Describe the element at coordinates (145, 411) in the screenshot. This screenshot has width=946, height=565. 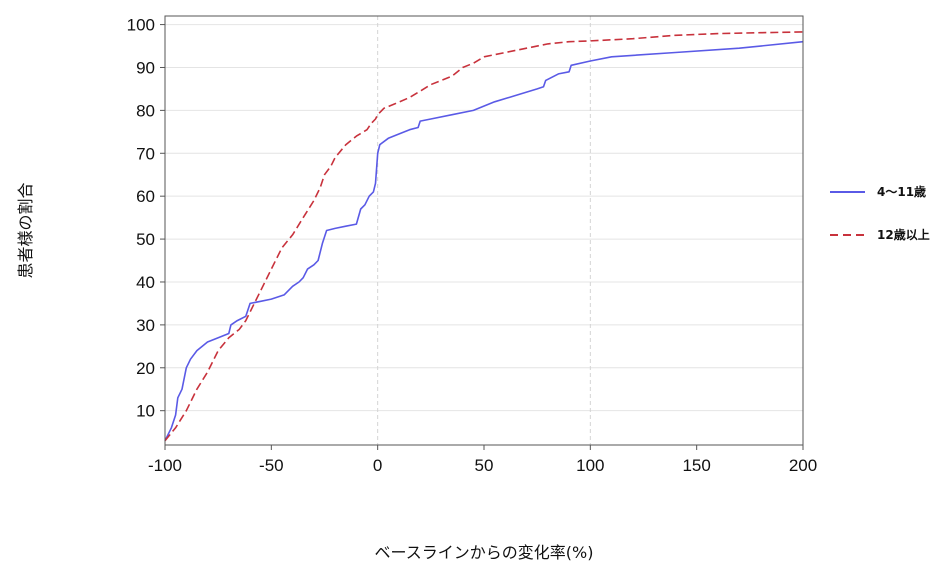
I see `y-tick-label: 10` at that location.